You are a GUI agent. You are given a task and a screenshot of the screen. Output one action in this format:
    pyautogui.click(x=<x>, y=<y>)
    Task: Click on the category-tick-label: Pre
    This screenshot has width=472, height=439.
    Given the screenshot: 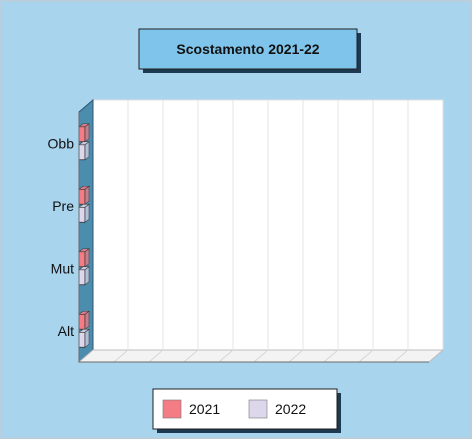 What is the action you would take?
    pyautogui.click(x=63, y=206)
    